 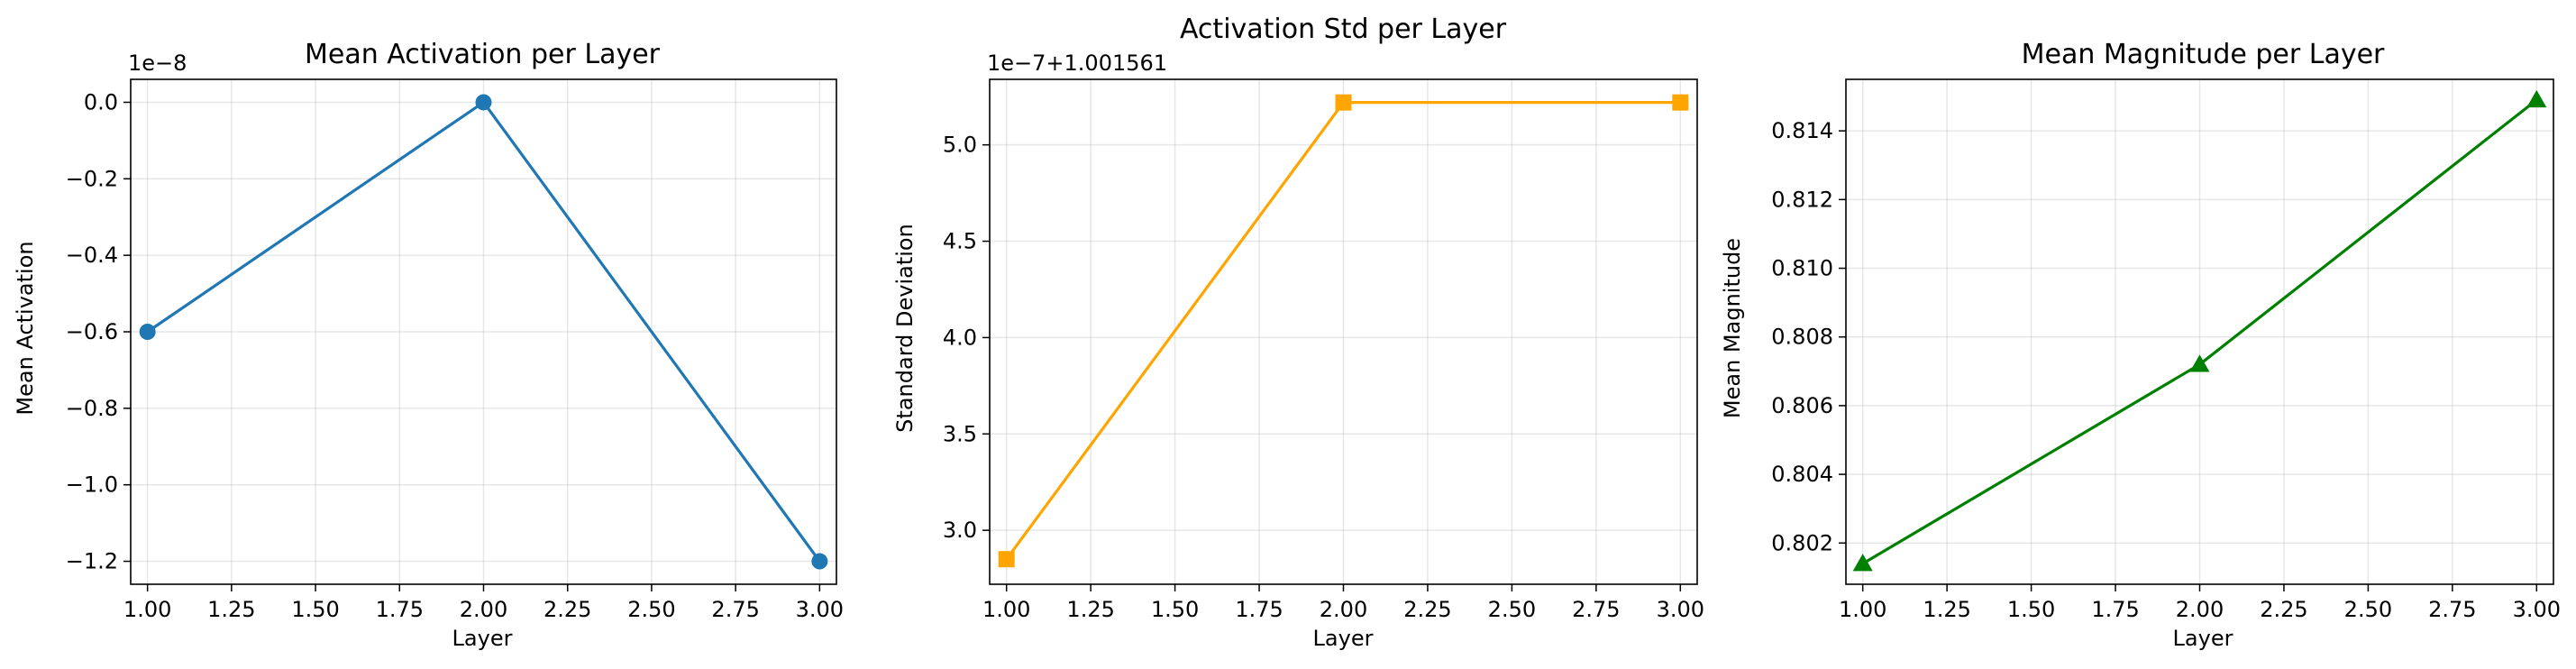 What do you see at coordinates (960, 145) in the screenshot?
I see `y-tick-label: 5.0` at bounding box center [960, 145].